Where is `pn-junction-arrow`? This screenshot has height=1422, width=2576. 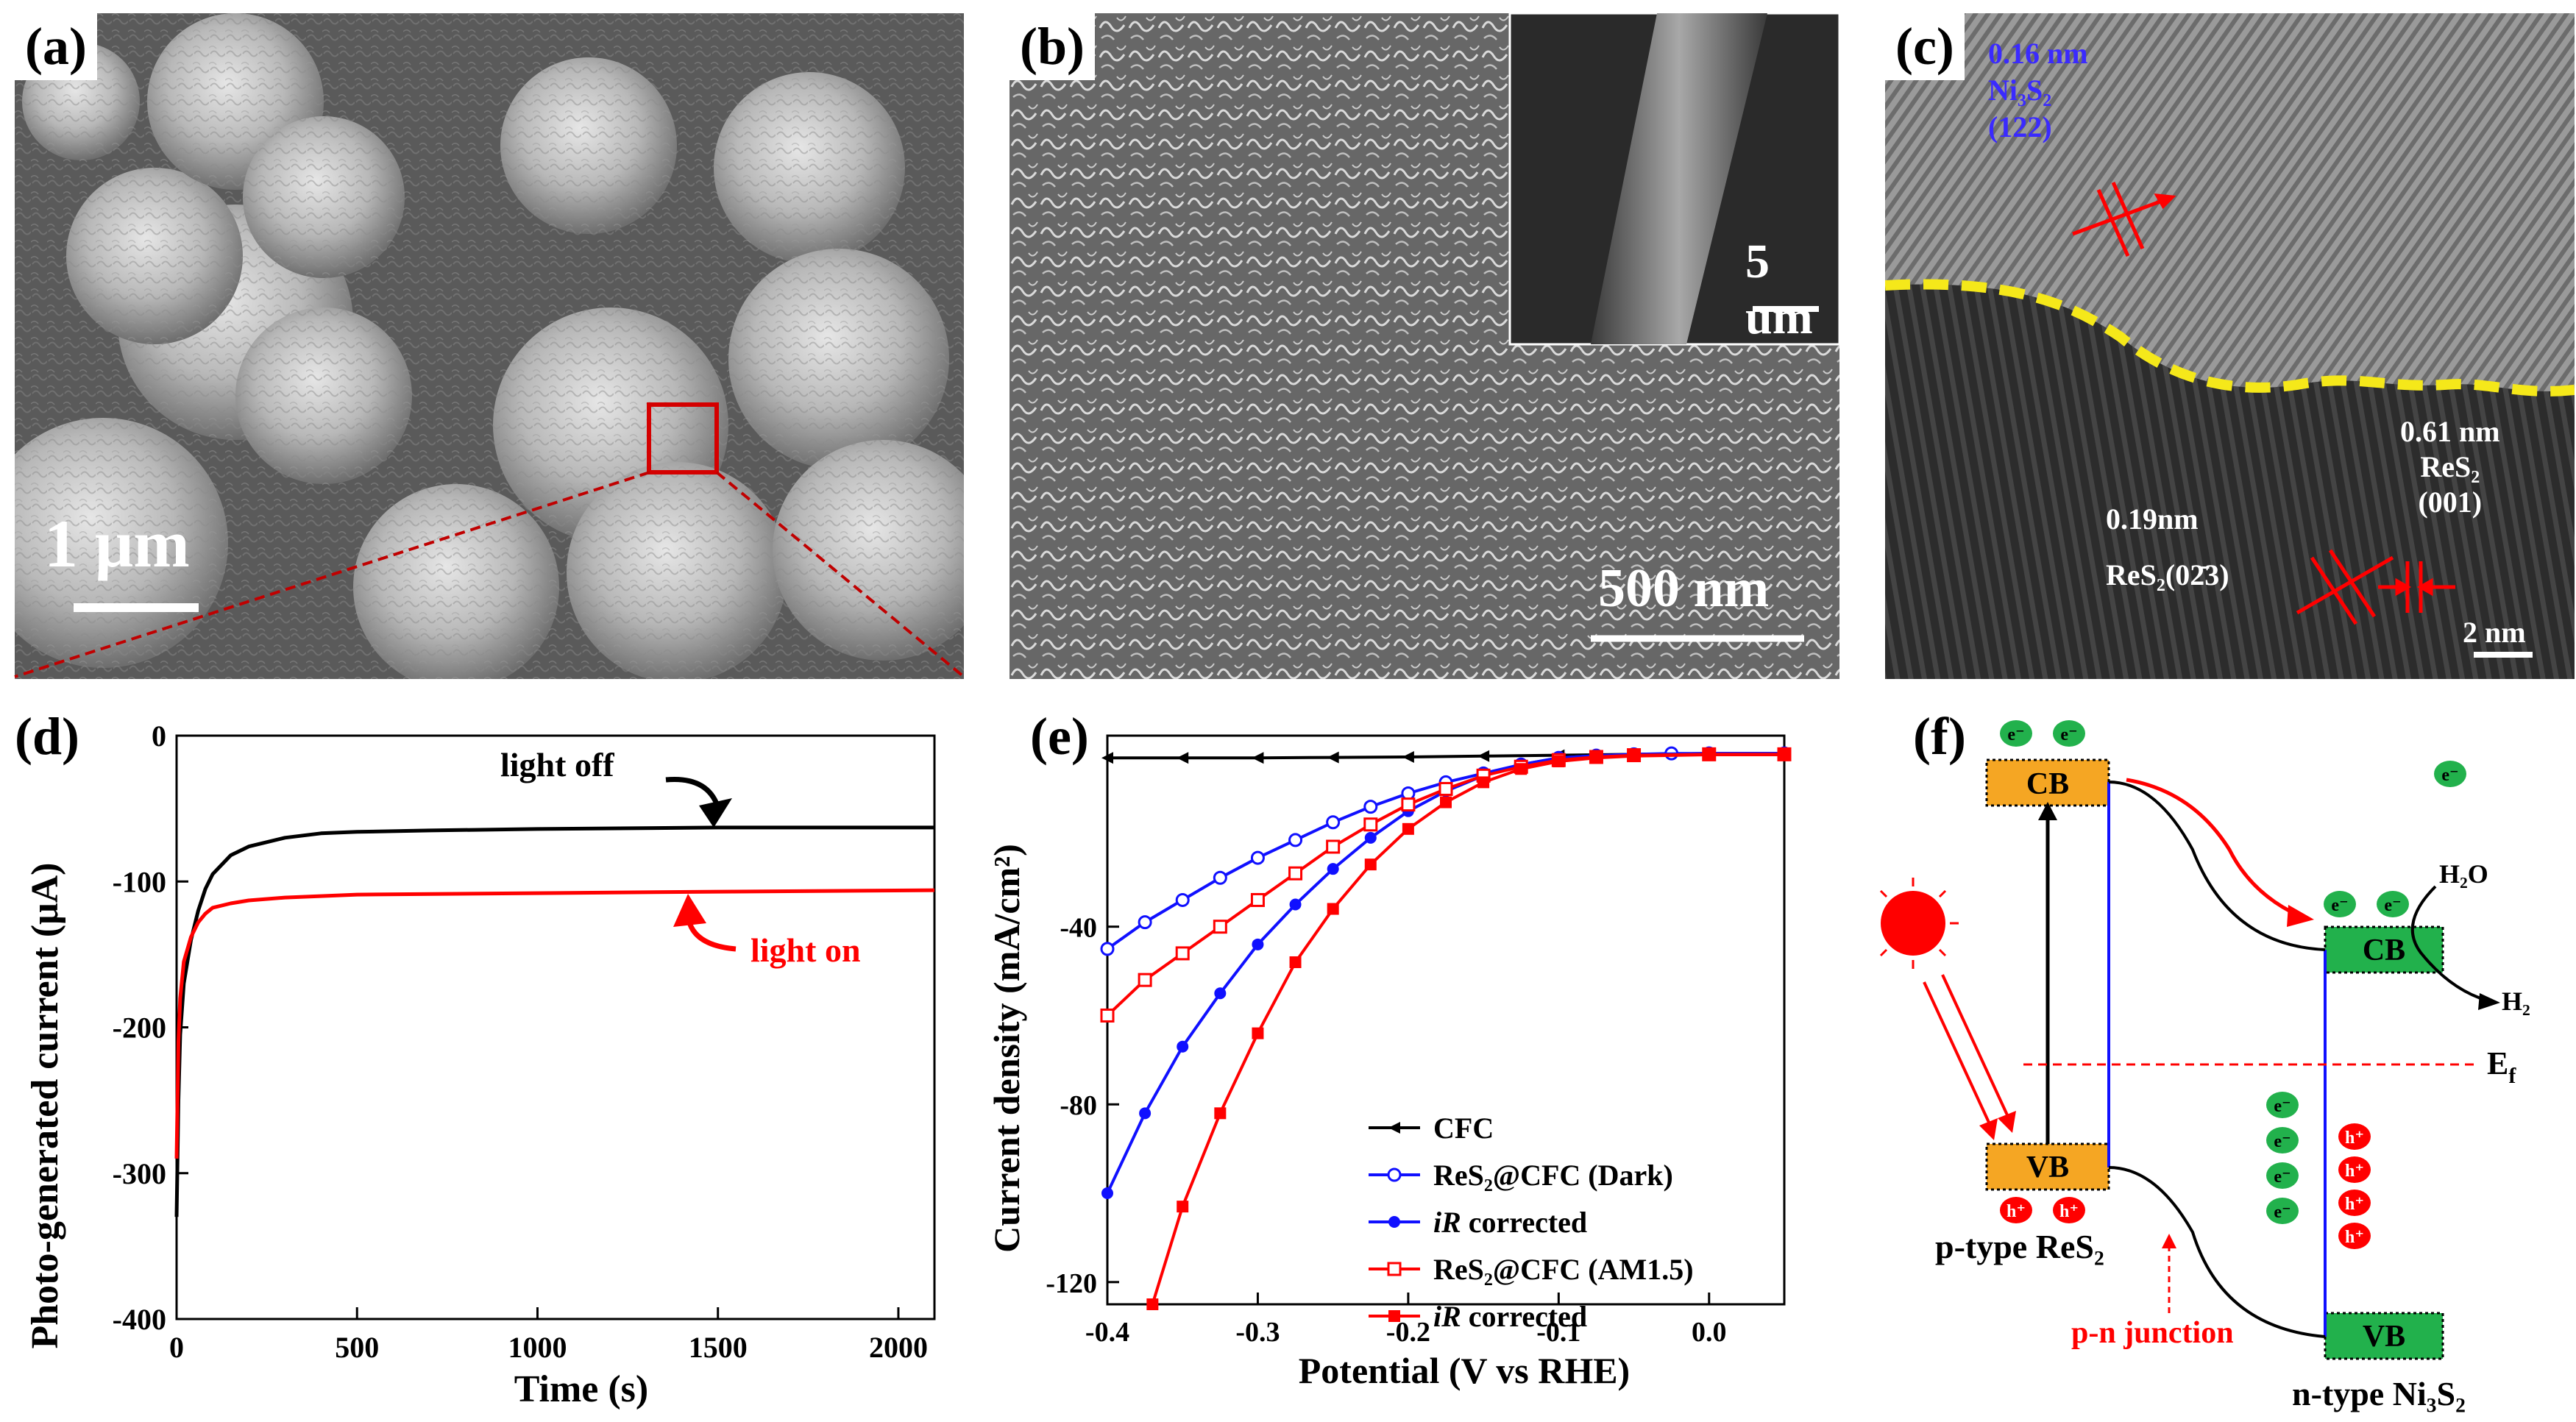
pn-junction-arrow is located at coordinates (2169, 1241).